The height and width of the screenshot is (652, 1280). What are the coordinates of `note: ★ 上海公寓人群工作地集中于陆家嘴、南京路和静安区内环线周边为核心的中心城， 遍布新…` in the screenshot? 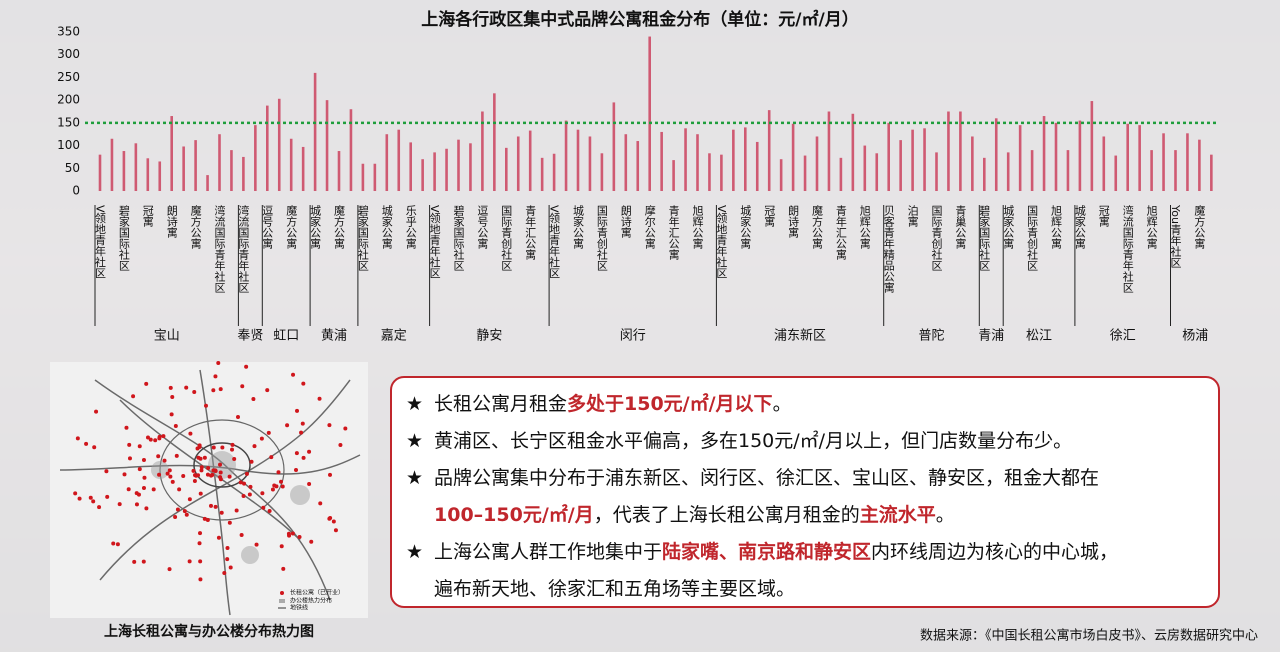 It's located at (800, 571).